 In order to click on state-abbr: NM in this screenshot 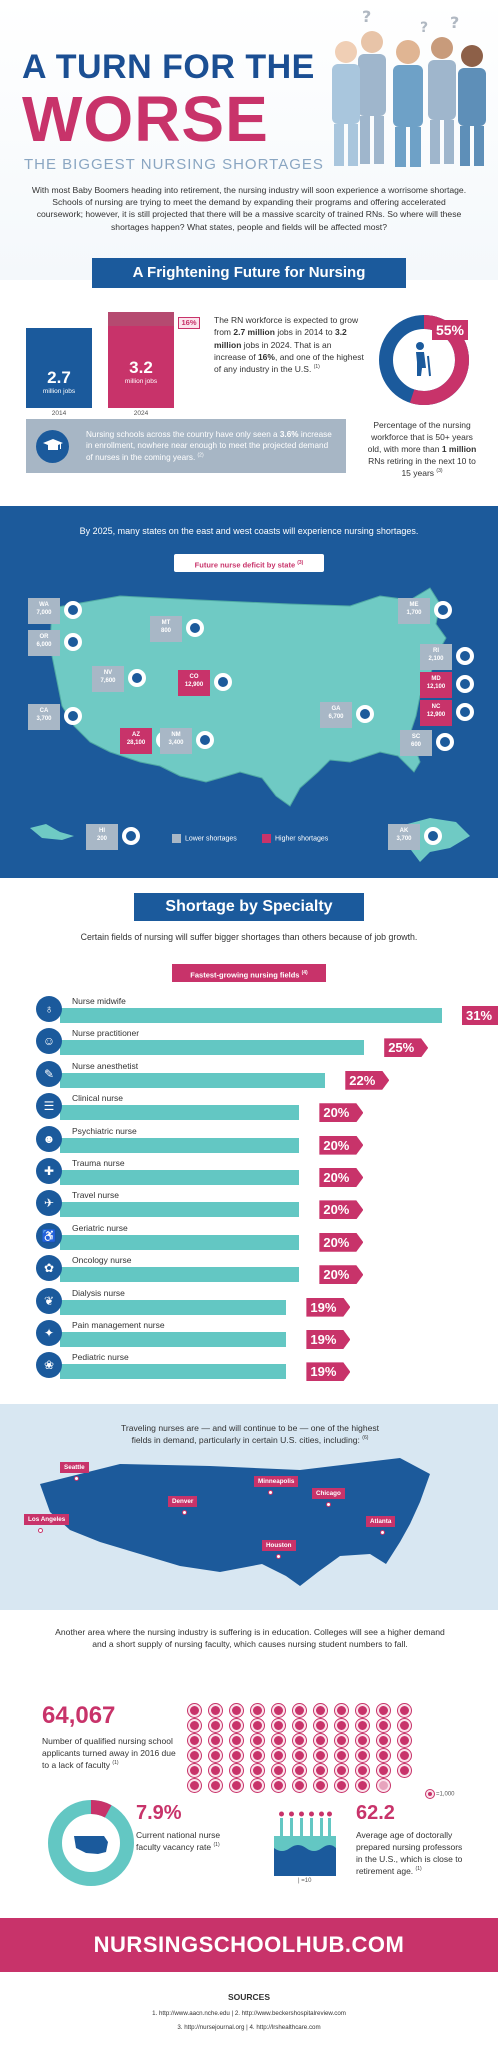, I will do `click(176, 735)`.